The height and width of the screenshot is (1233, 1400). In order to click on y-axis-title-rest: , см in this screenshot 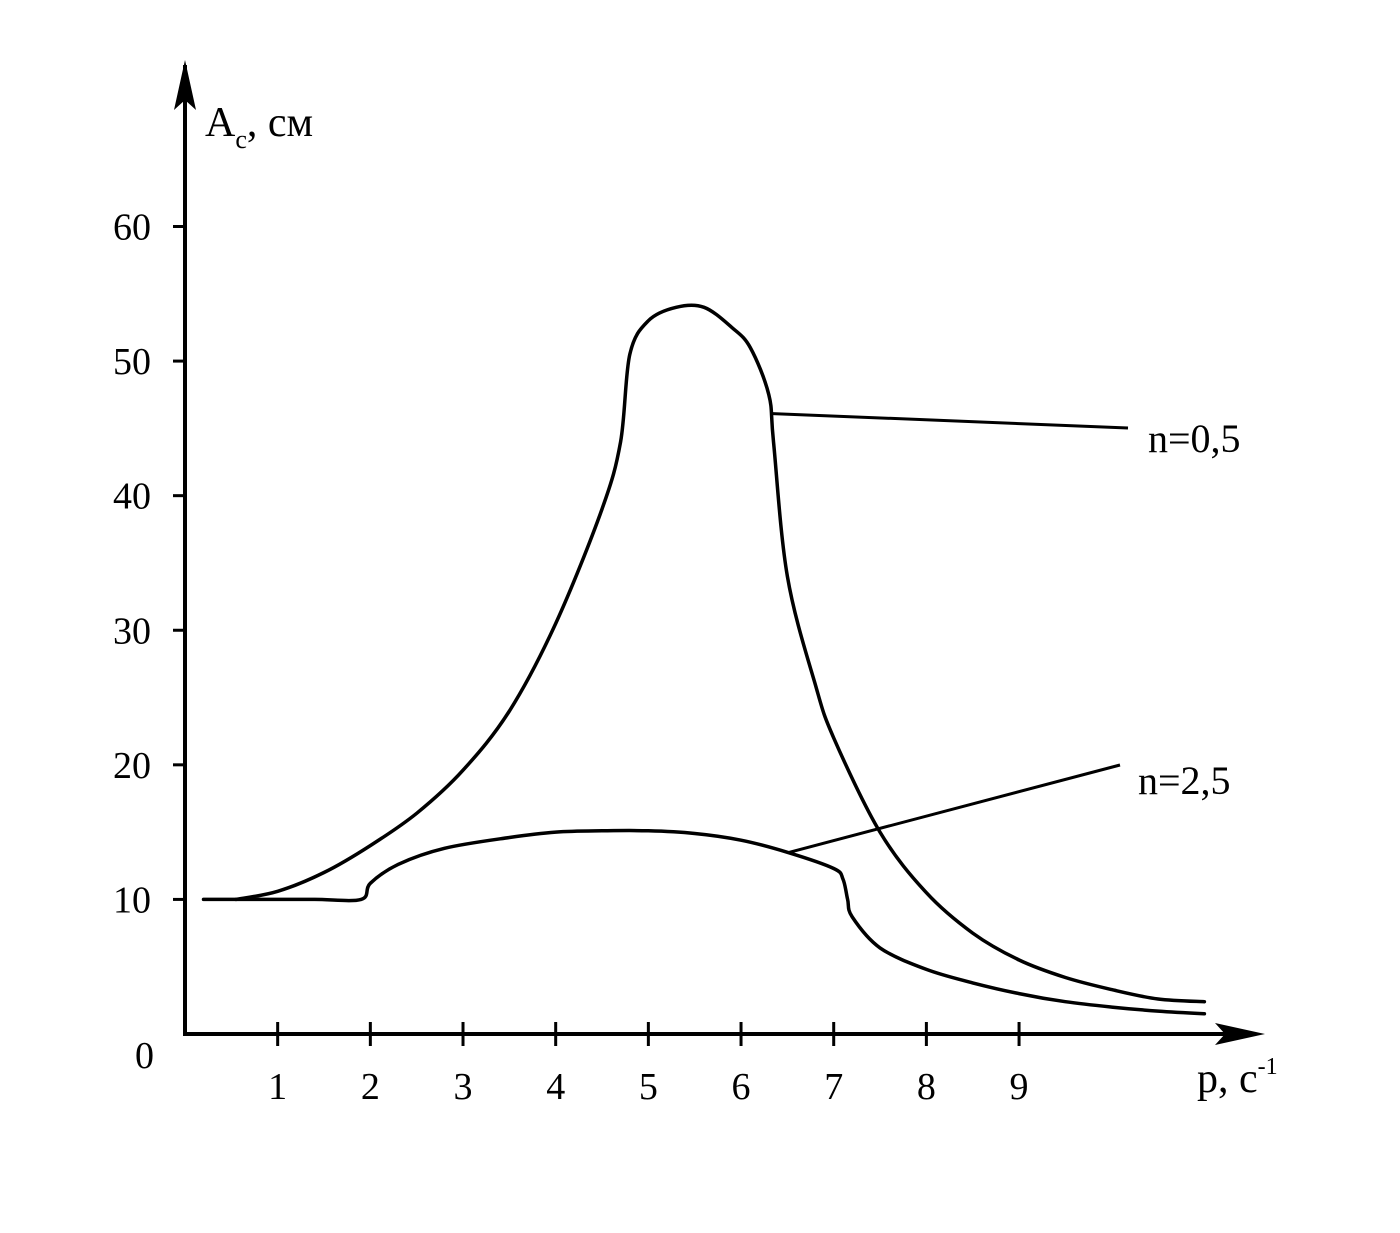, I will do `click(280, 123)`.